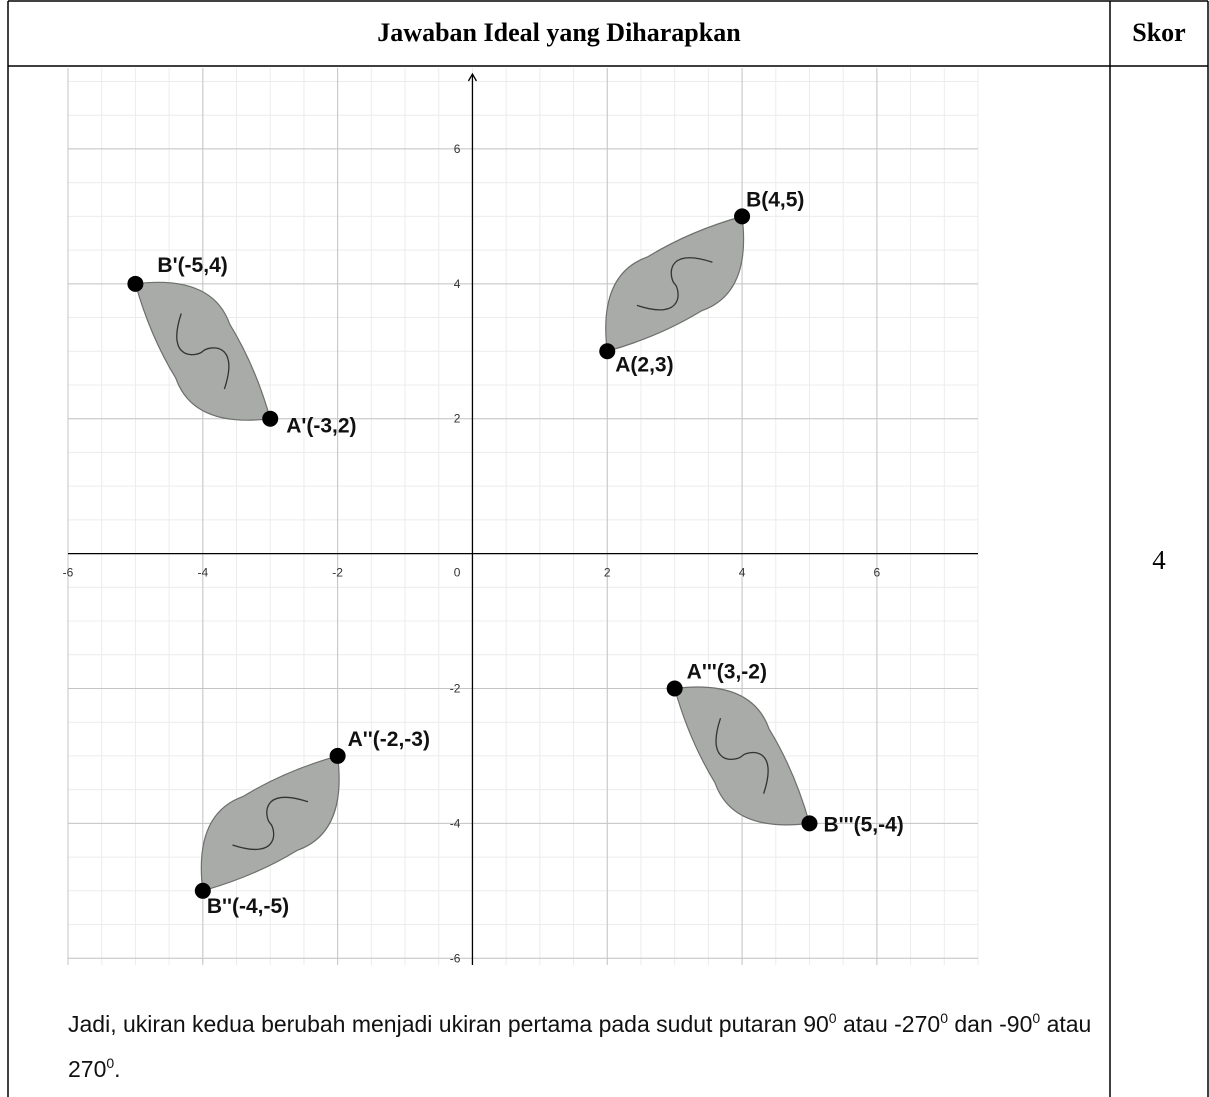  What do you see at coordinates (321, 426) in the screenshot?
I see `point-label: A'(-3,2)` at bounding box center [321, 426].